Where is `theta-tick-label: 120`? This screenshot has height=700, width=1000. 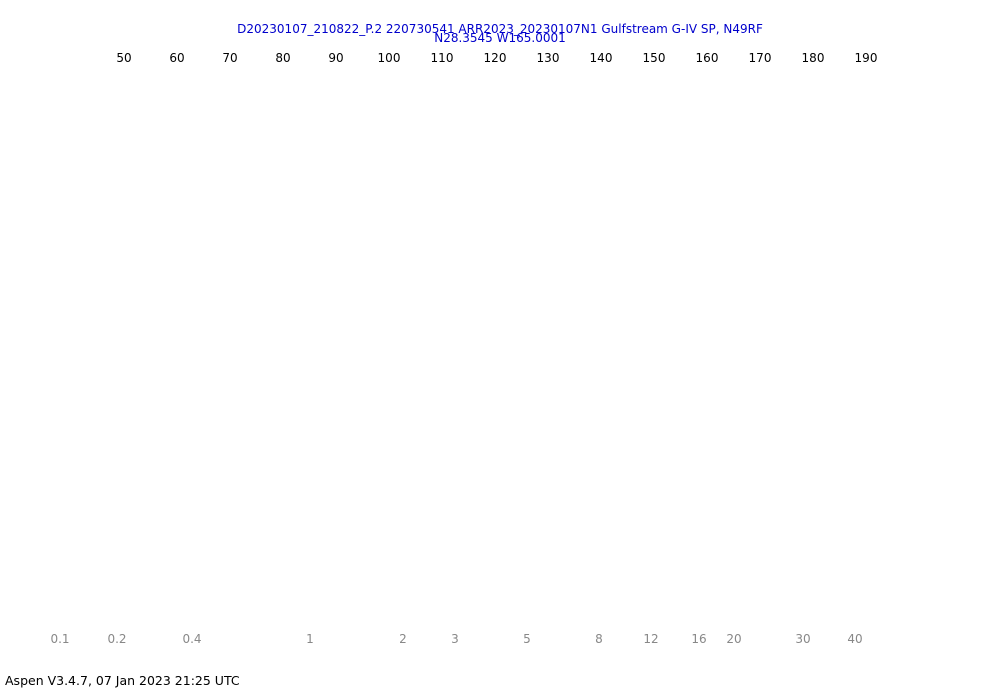 theta-tick-label: 120 is located at coordinates (495, 58).